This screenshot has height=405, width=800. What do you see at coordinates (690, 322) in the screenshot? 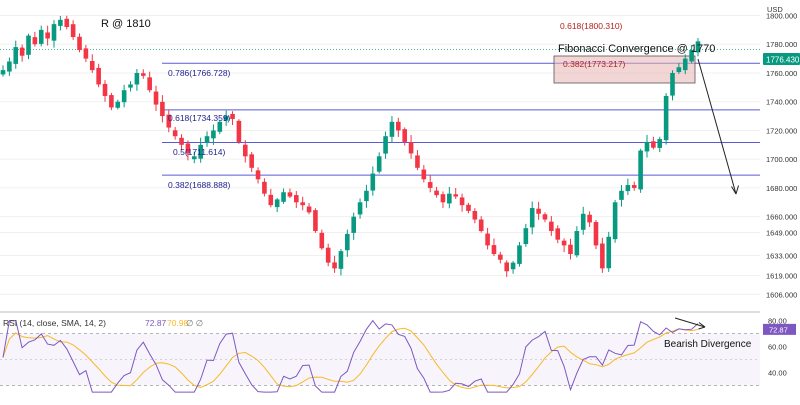
I see `divergence-arrow-line` at bounding box center [690, 322].